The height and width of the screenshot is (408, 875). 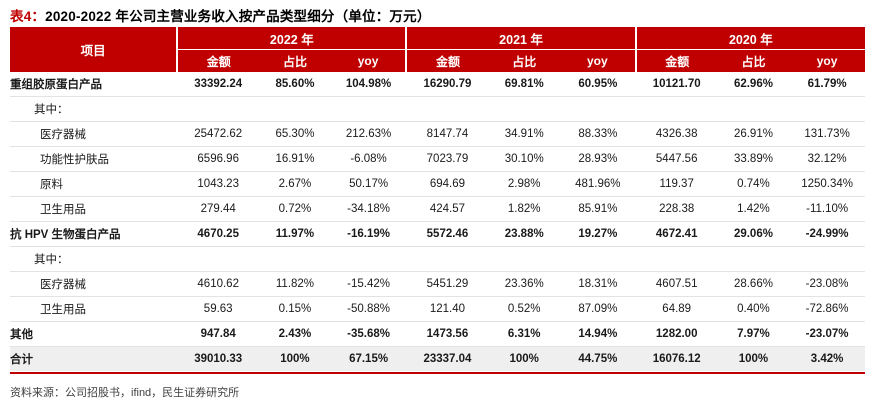 I want to click on row-cell: 2.67%, so click(x=295, y=184).